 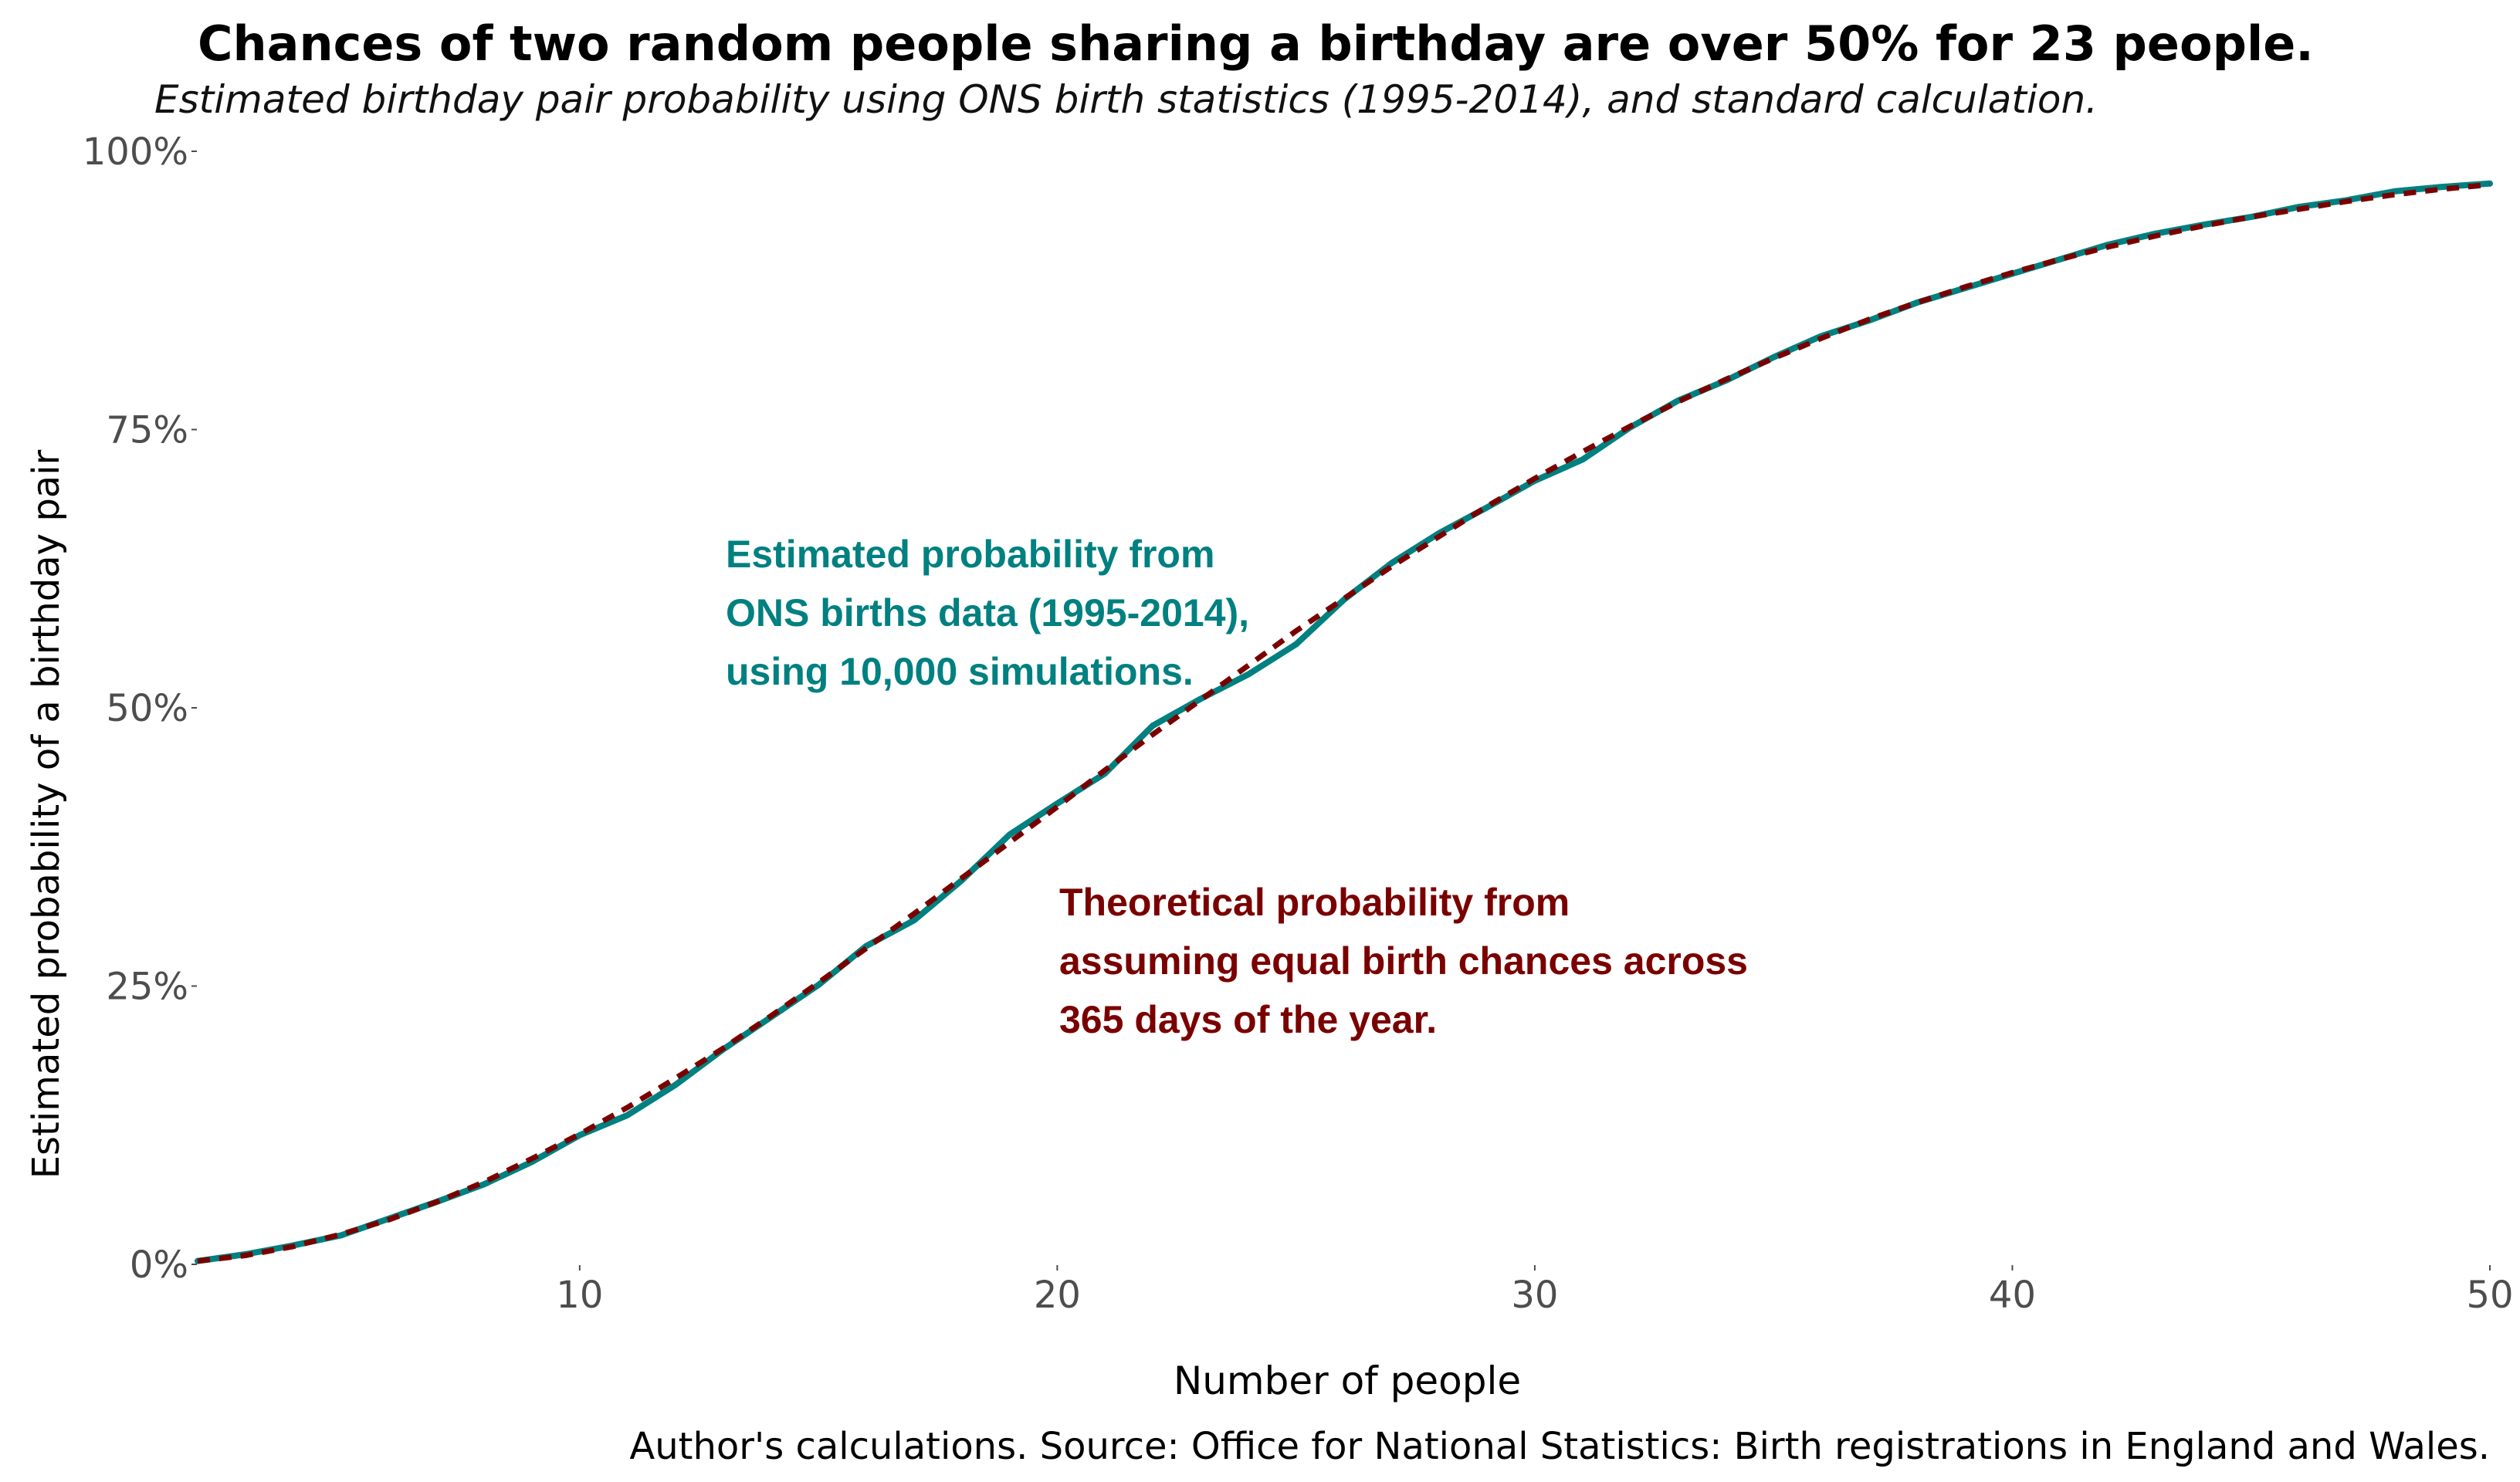 I want to click on x-axis: 10 20 30 40 50, so click(x=1535, y=1291).